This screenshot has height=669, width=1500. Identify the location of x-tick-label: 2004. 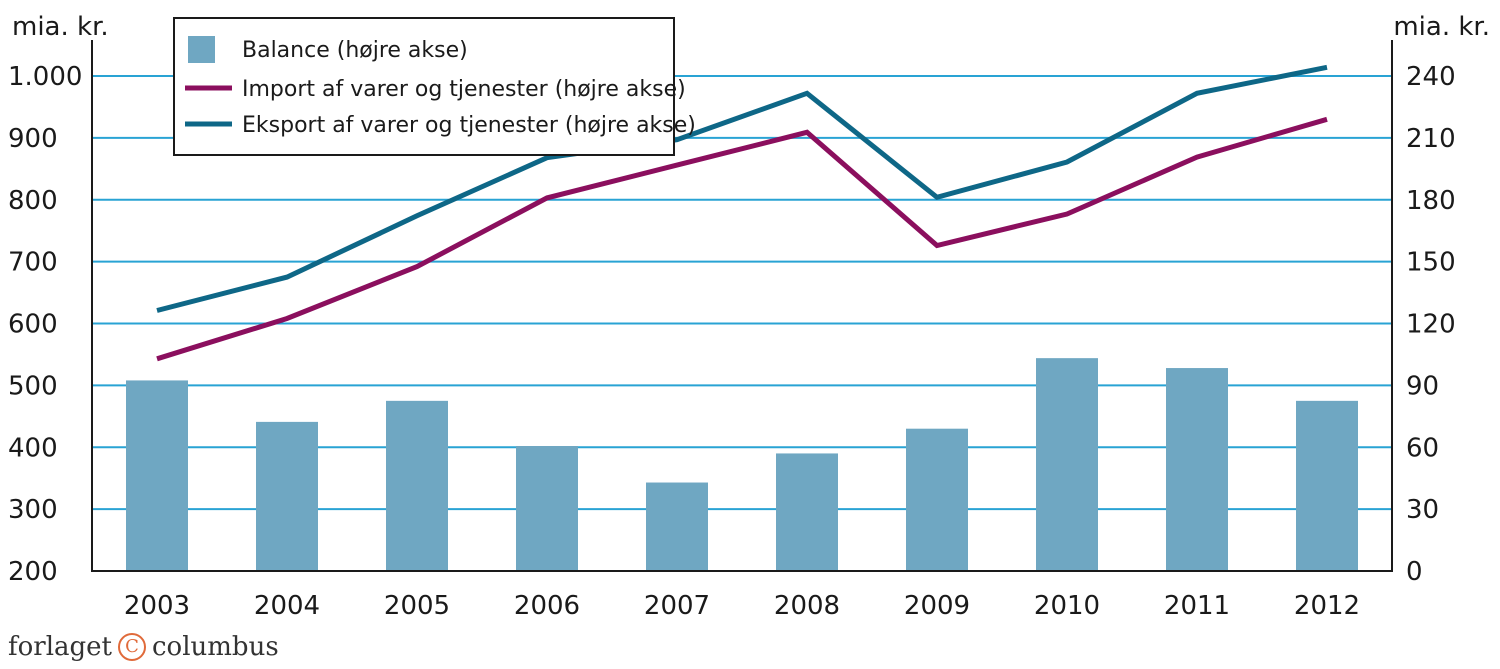
(287, 606).